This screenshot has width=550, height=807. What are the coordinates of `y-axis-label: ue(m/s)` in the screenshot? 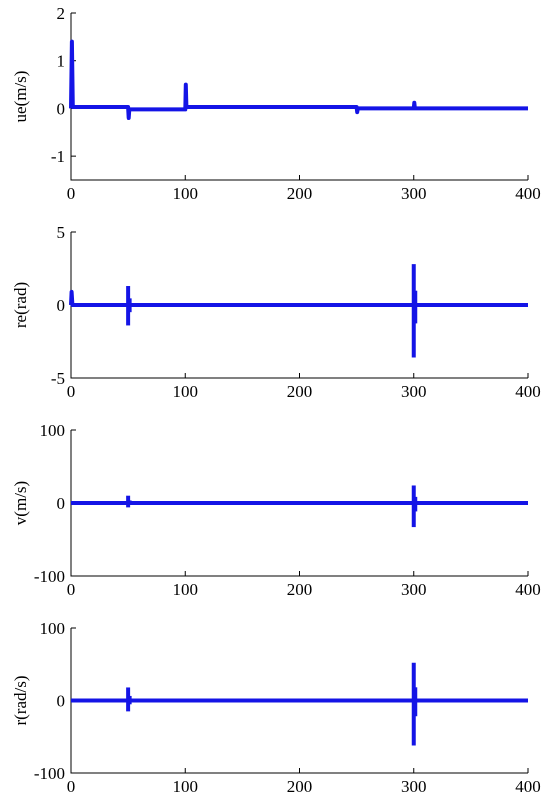 It's located at (20, 97).